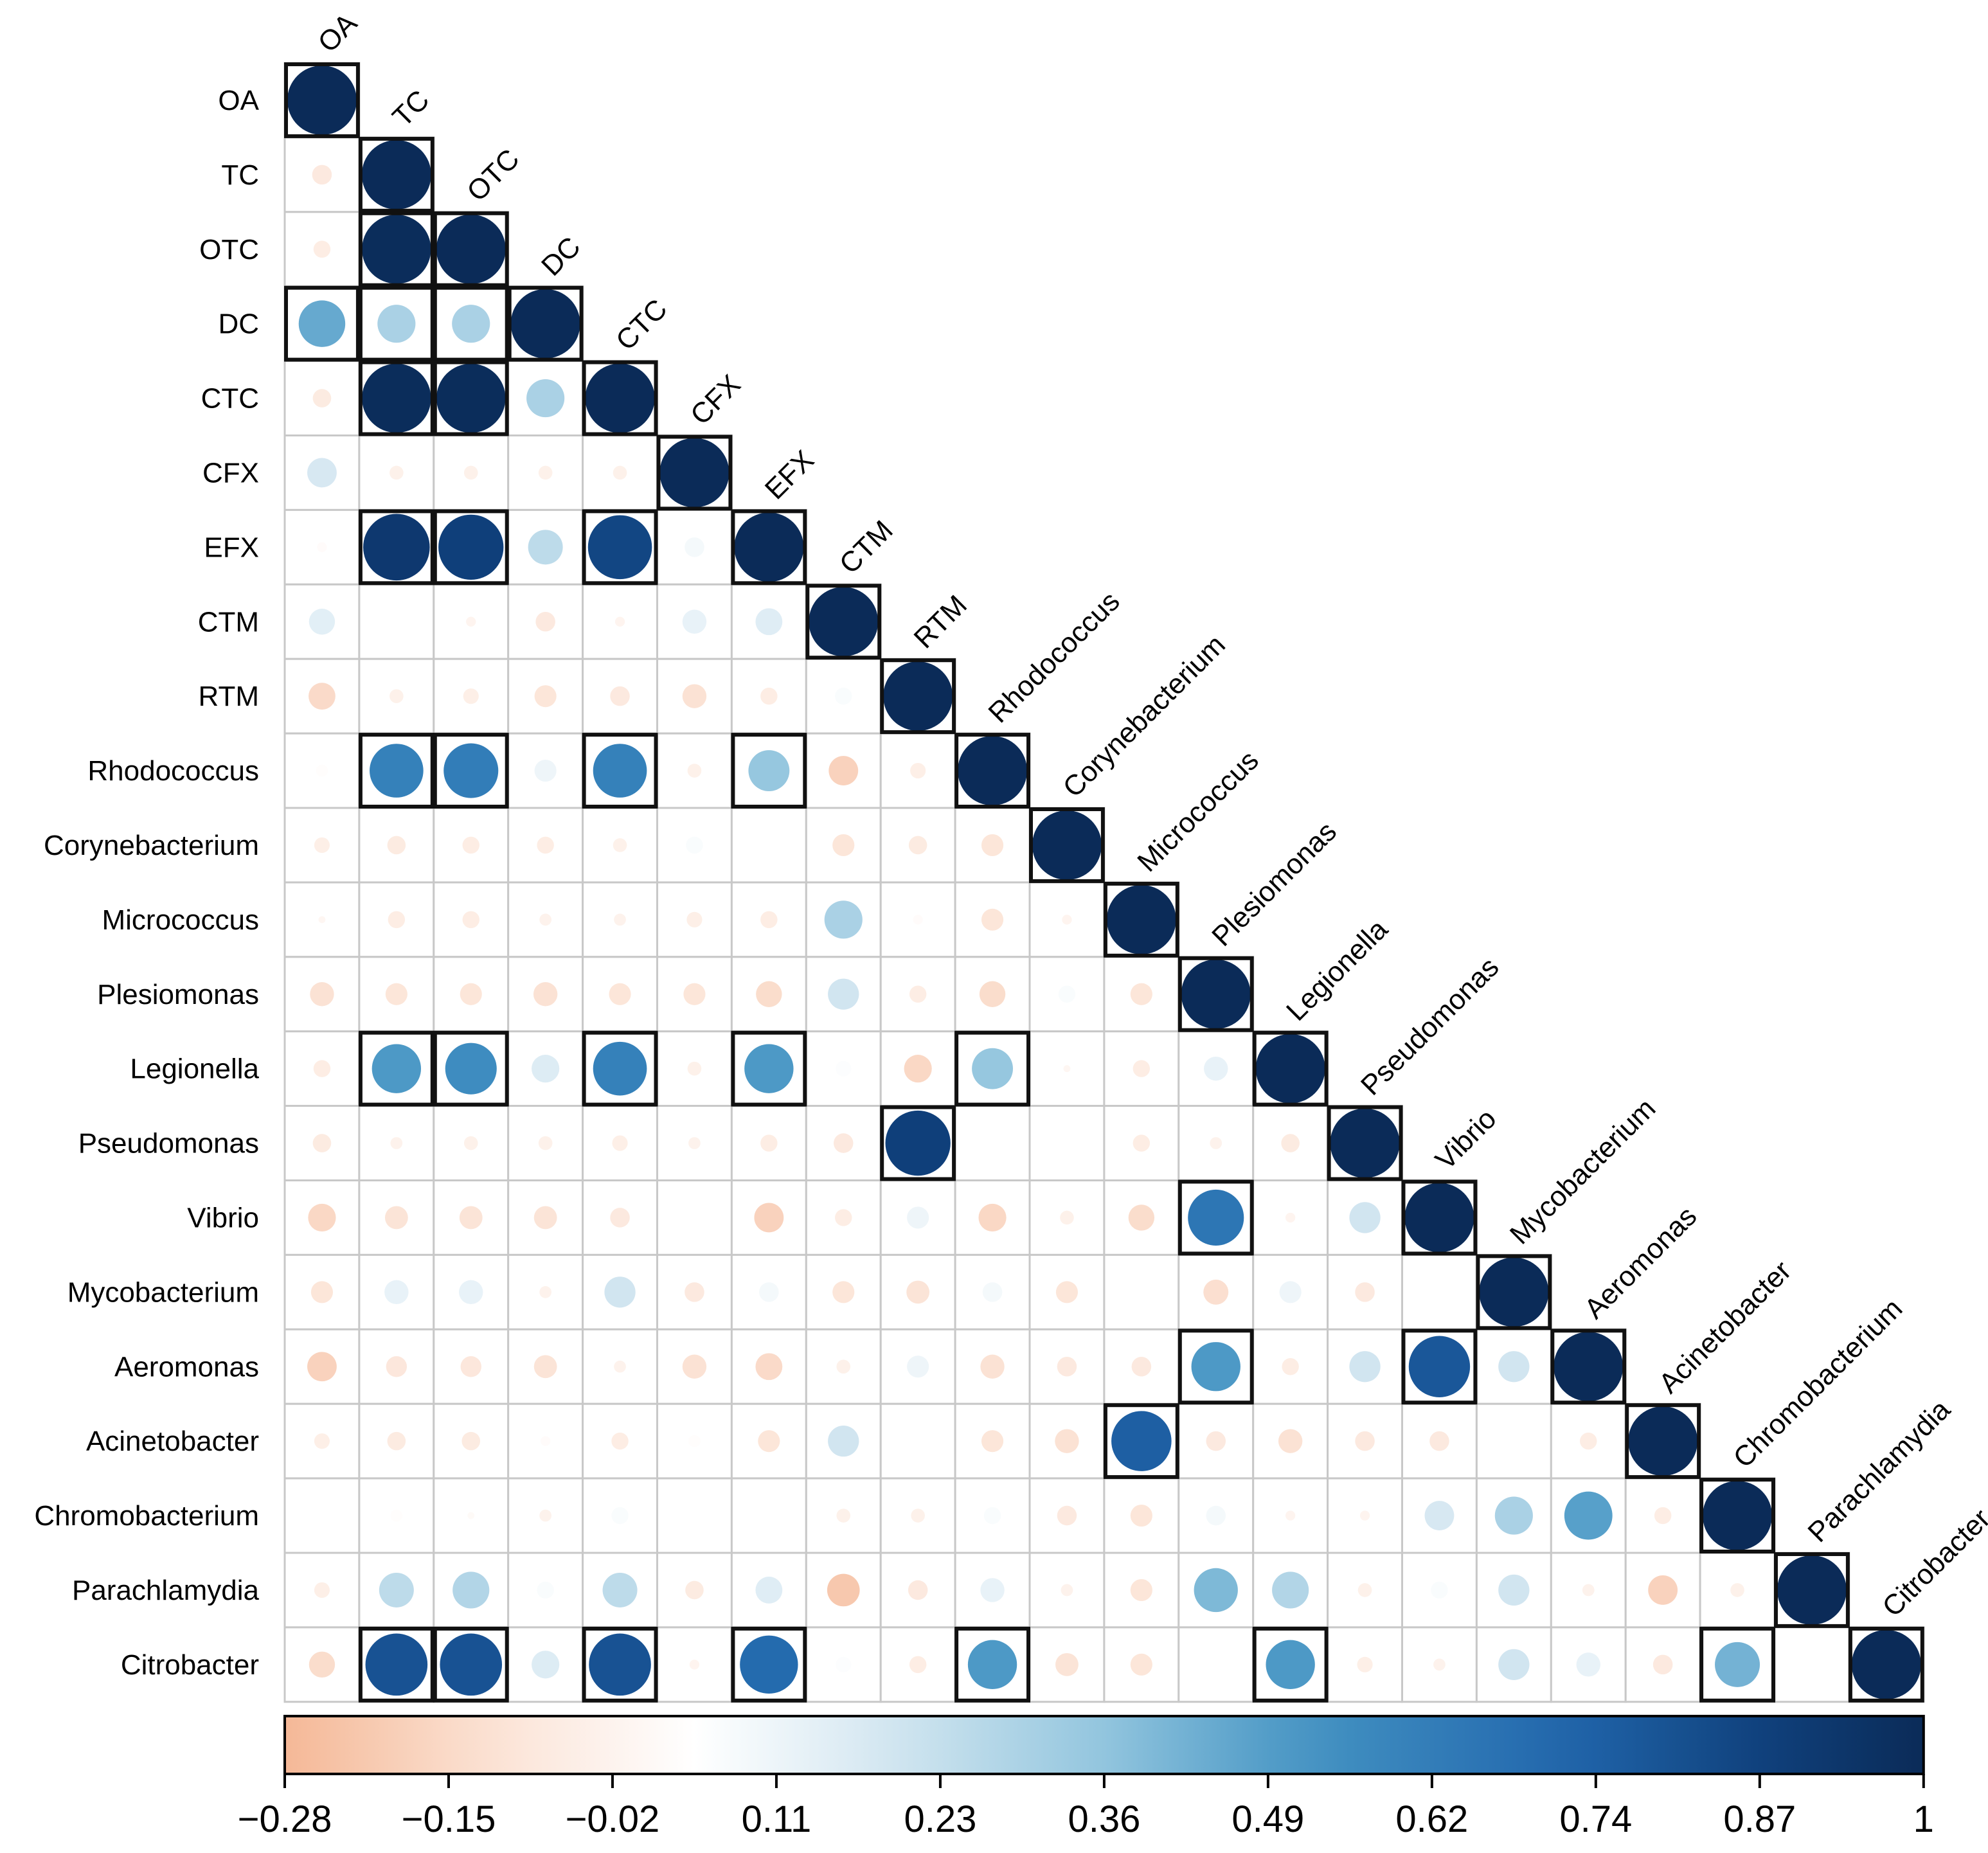 The width and height of the screenshot is (1988, 1853). I want to click on correlation-circle-Acinetobacter-OA, so click(322, 1441).